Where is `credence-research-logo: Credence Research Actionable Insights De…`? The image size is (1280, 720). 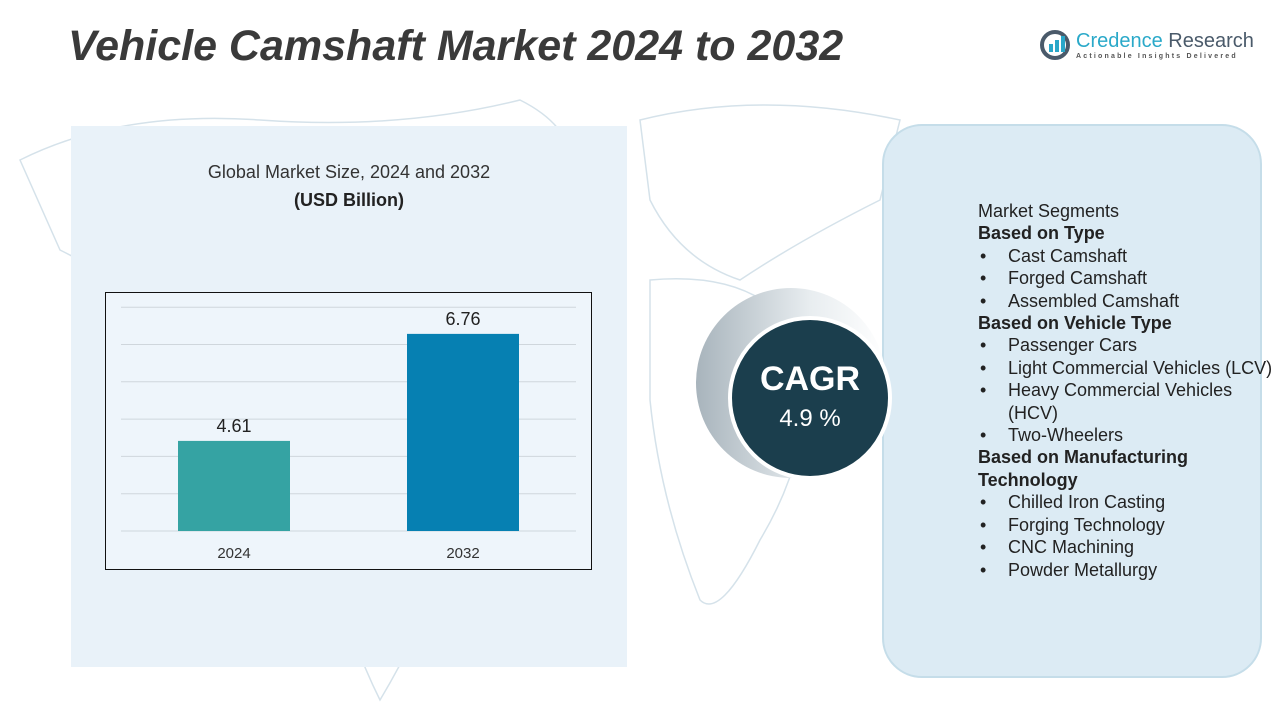 credence-research-logo: Credence Research Actionable Insights De… is located at coordinates (1147, 45).